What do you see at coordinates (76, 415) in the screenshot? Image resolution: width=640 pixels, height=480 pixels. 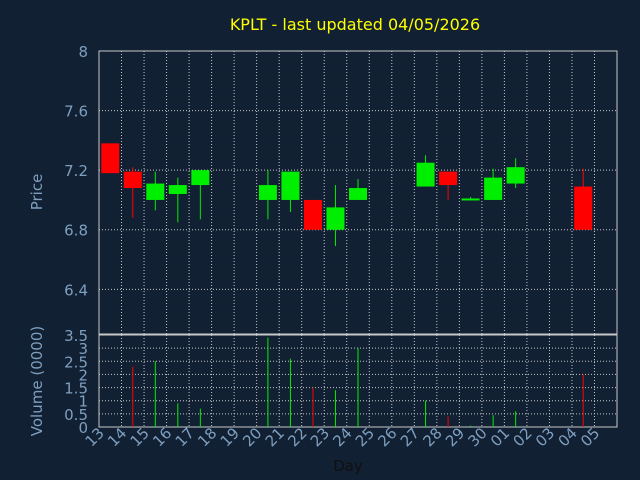 I see `volume-tick-label: 0.5` at bounding box center [76, 415].